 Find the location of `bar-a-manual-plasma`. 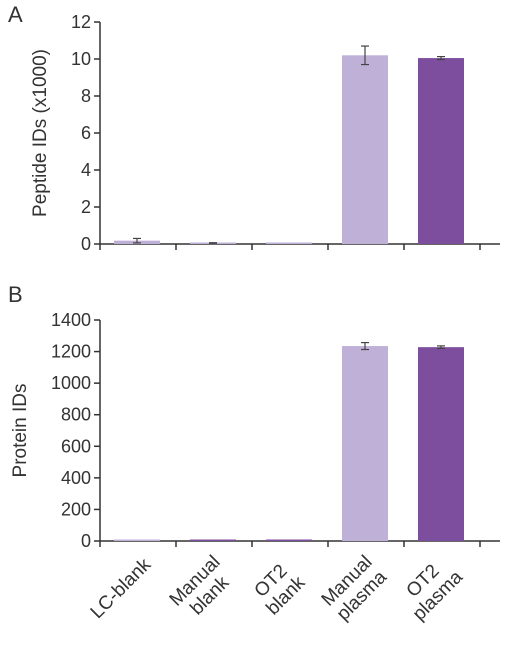

bar-a-manual-plasma is located at coordinates (365, 149).